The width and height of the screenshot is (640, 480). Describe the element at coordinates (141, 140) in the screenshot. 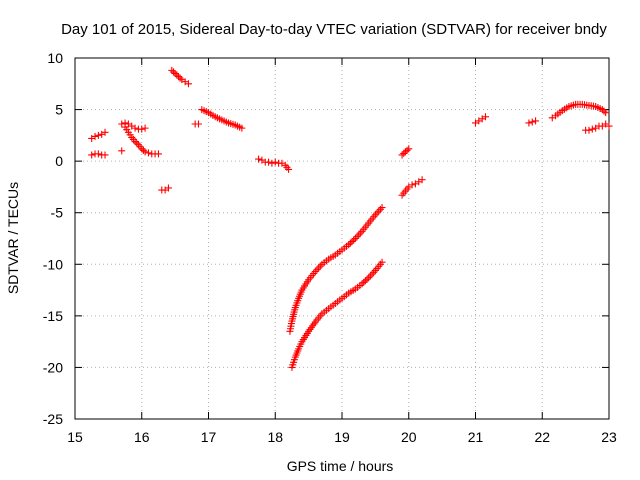

I see `series-segment-s05` at that location.